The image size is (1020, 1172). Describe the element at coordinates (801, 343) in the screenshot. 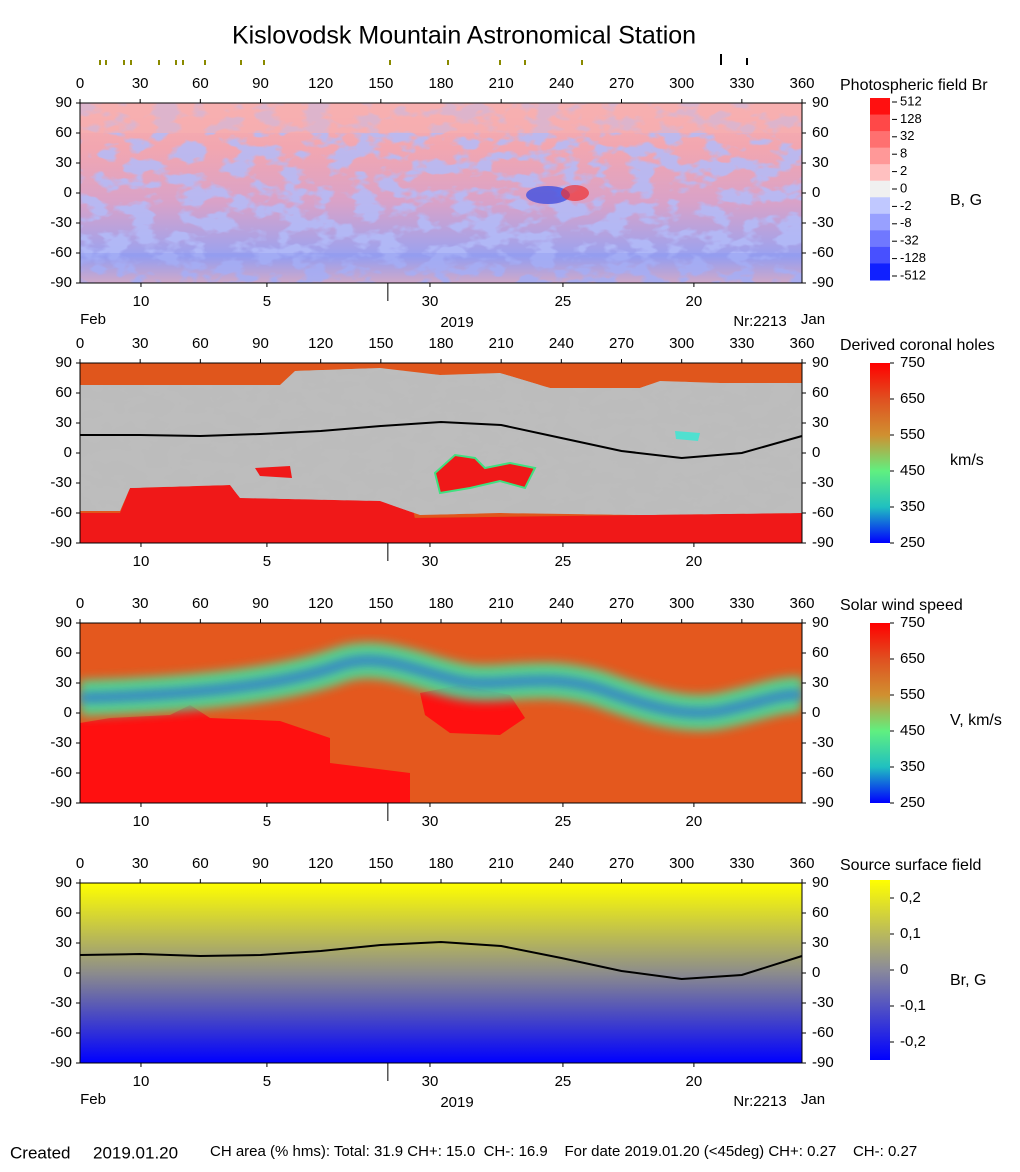

I see `x-tick-label: 360` at that location.